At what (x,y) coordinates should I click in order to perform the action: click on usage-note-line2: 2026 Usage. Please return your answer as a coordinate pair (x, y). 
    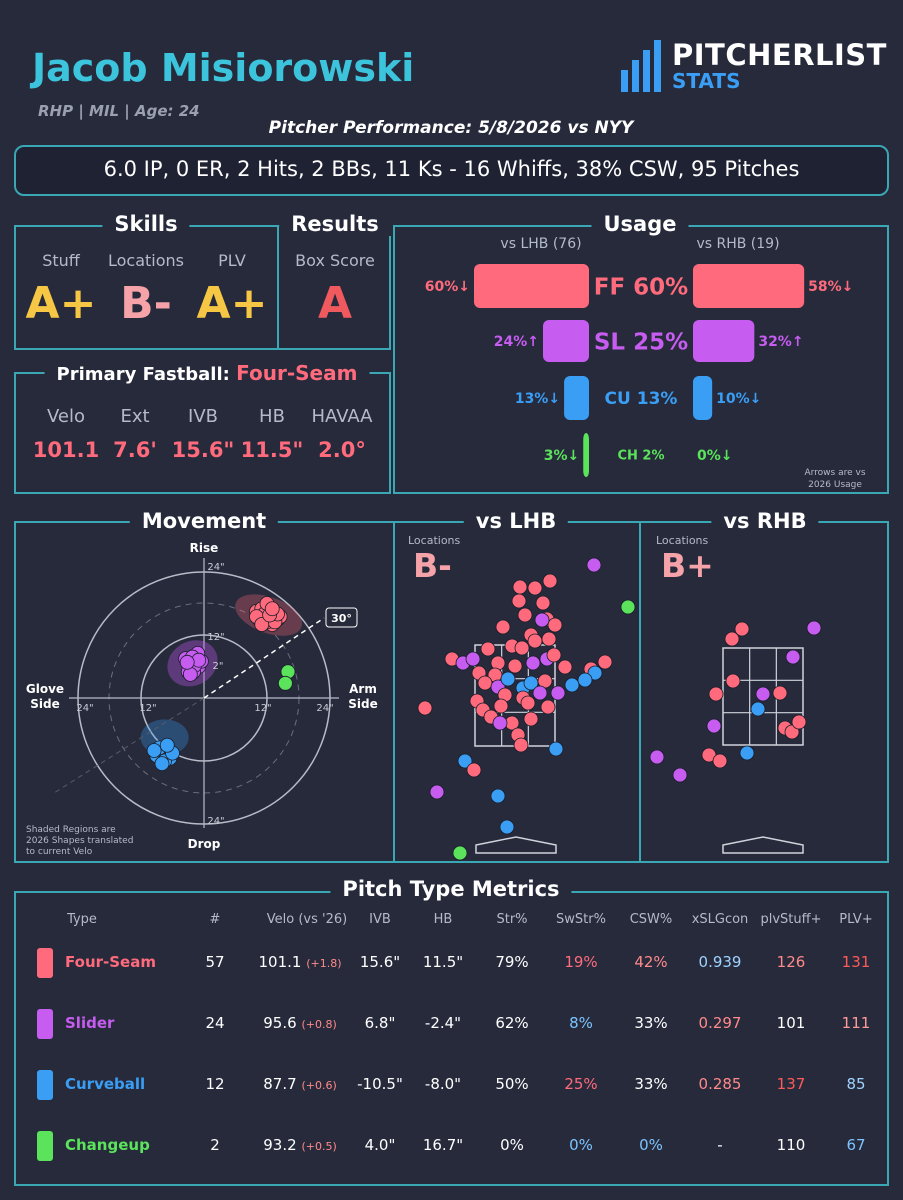
    Looking at the image, I should click on (835, 485).